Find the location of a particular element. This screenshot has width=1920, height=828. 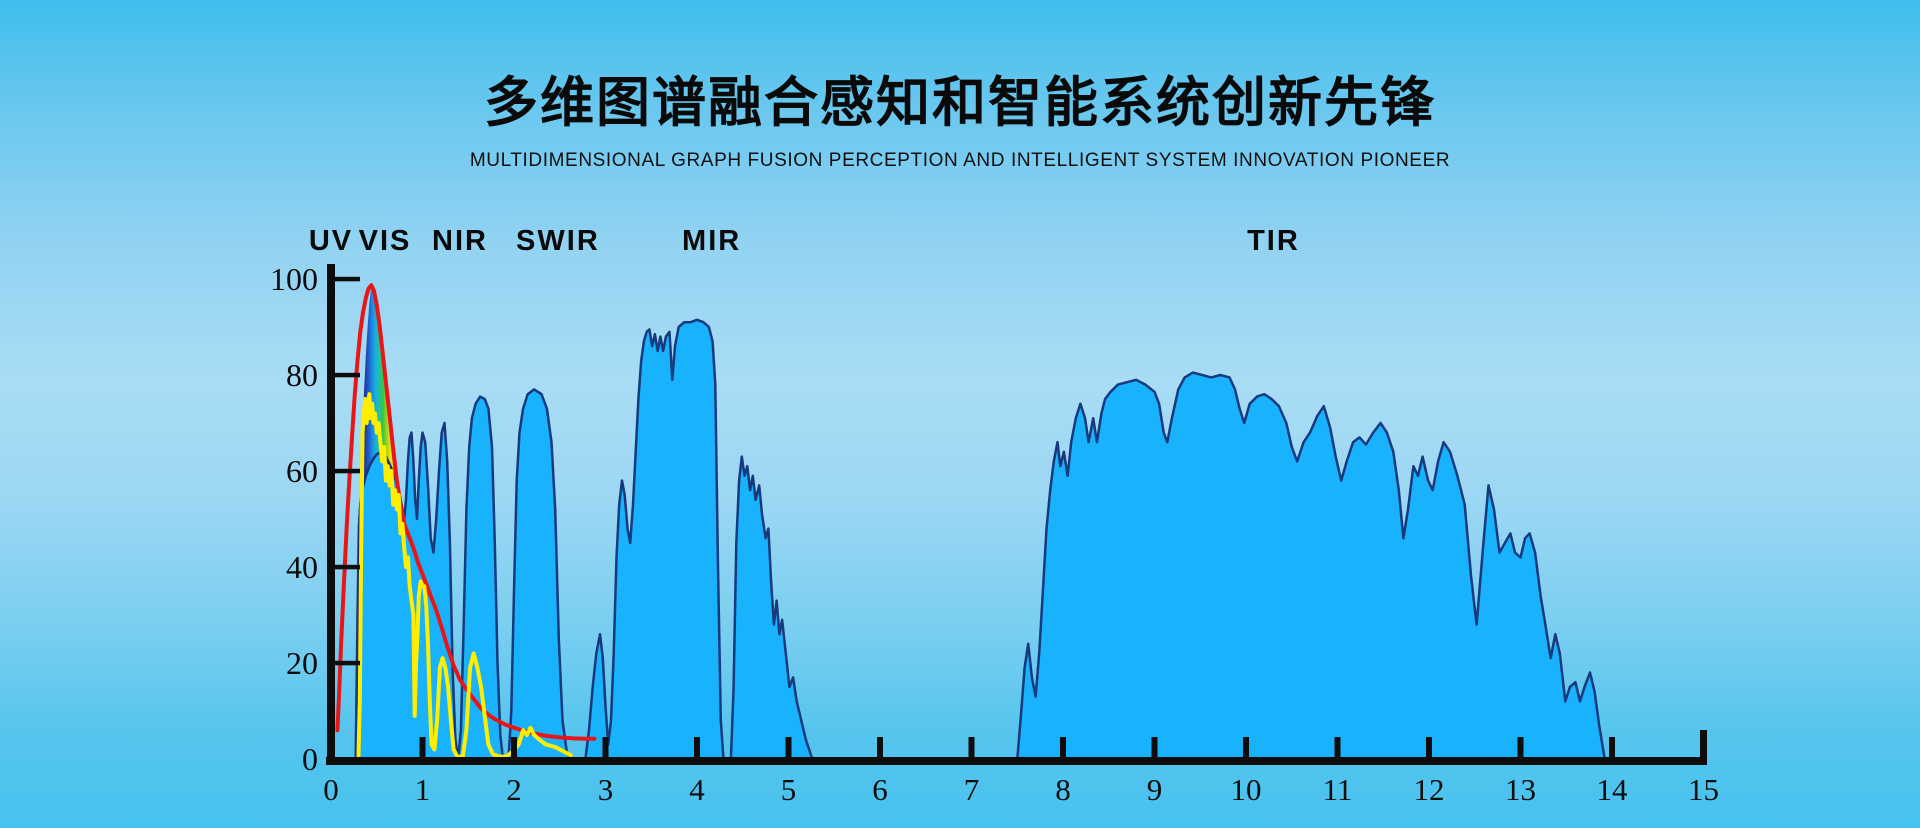

x-tick-label: 1 is located at coordinates (423, 789).